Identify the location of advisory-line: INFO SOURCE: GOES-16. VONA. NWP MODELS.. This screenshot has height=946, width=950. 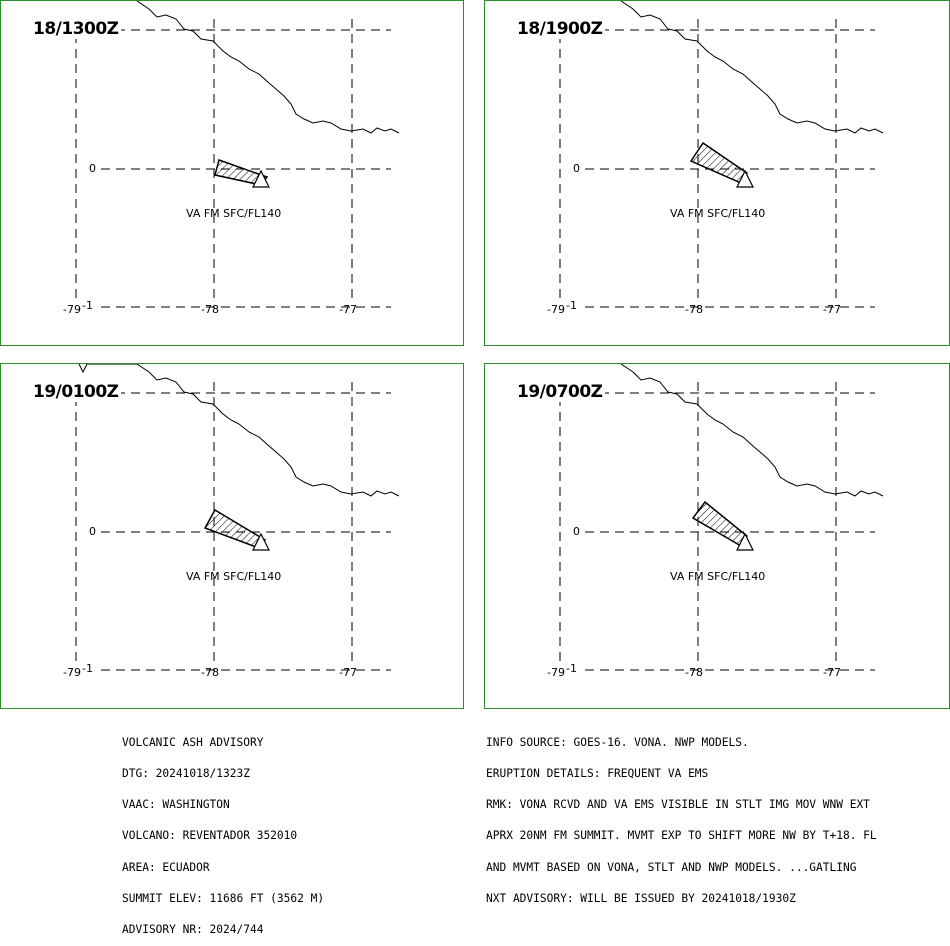
(617, 742).